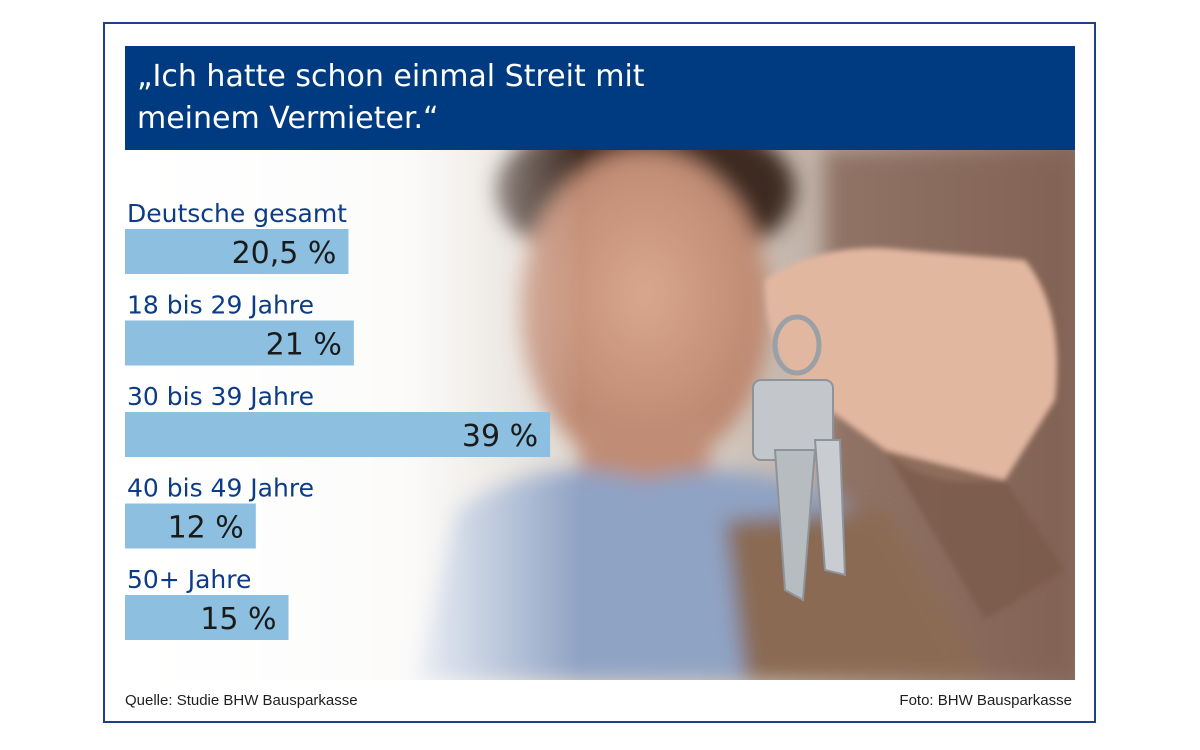  I want to click on bar-40-bis-49-jahre, so click(190, 526).